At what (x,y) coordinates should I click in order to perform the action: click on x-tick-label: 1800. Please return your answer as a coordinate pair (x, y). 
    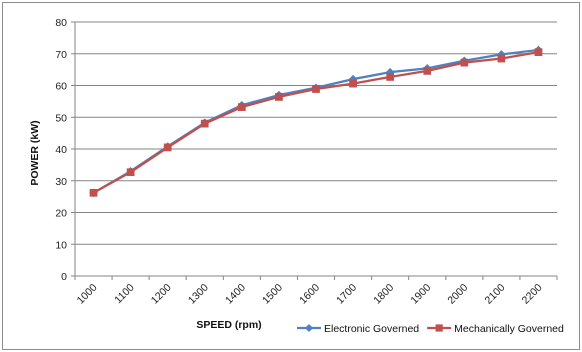
    Looking at the image, I should click on (383, 294).